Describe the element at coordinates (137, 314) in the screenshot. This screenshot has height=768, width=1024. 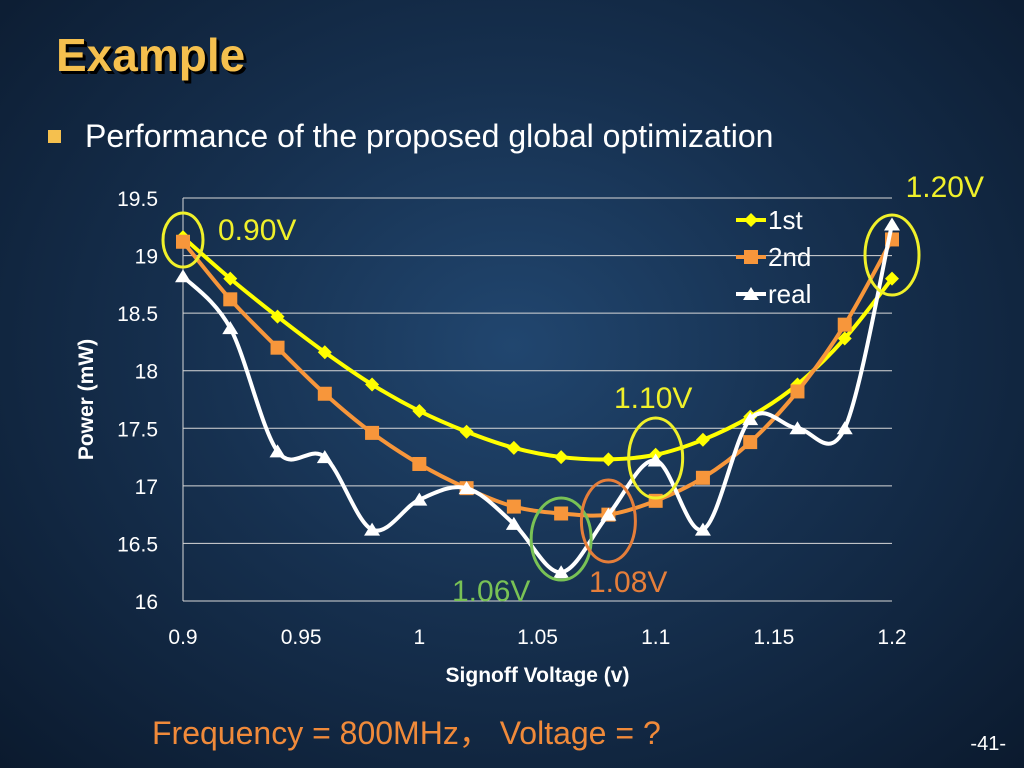
I see `y-tick-label: 18.5` at that location.